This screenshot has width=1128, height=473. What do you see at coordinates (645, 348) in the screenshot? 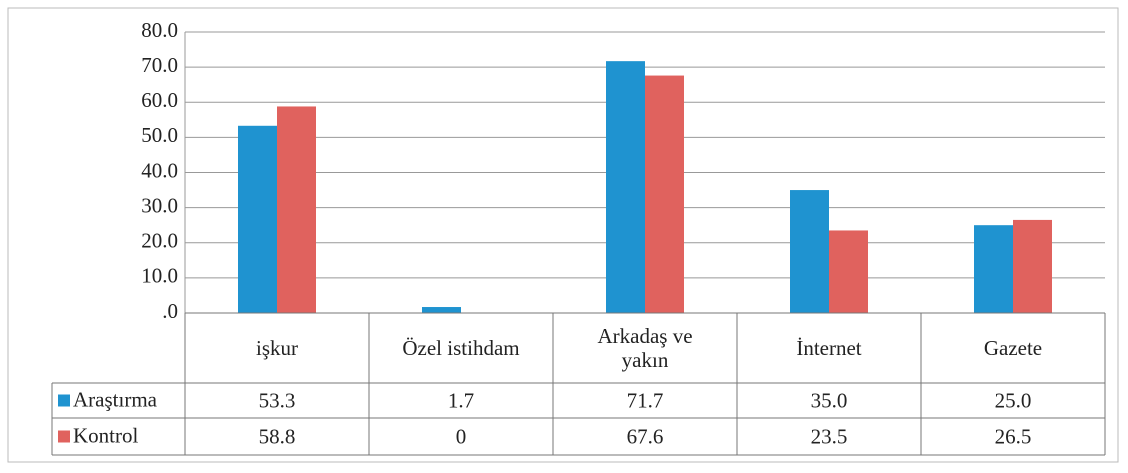
I see `category-label: Arkadaş ve yakın` at bounding box center [645, 348].